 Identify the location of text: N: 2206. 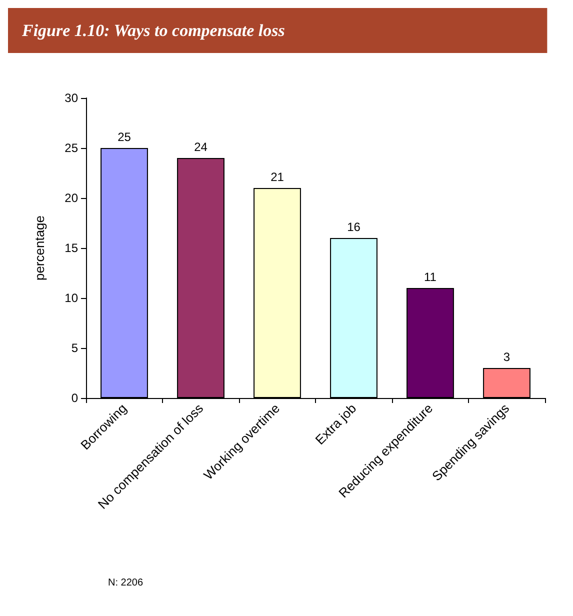
(126, 583).